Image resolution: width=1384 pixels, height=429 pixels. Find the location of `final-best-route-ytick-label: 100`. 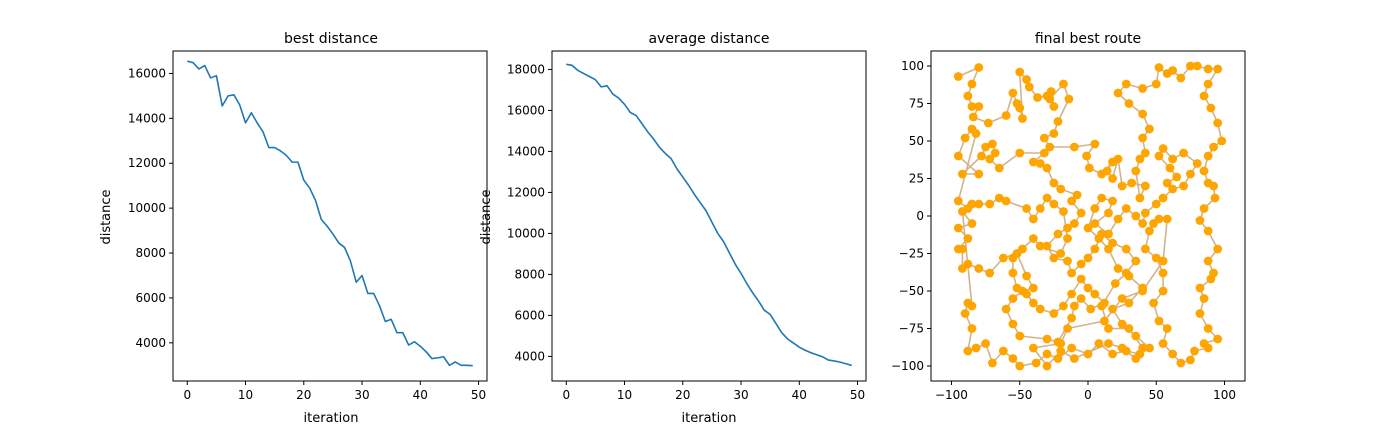

final-best-route-ytick-label: 100 is located at coordinates (912, 66).